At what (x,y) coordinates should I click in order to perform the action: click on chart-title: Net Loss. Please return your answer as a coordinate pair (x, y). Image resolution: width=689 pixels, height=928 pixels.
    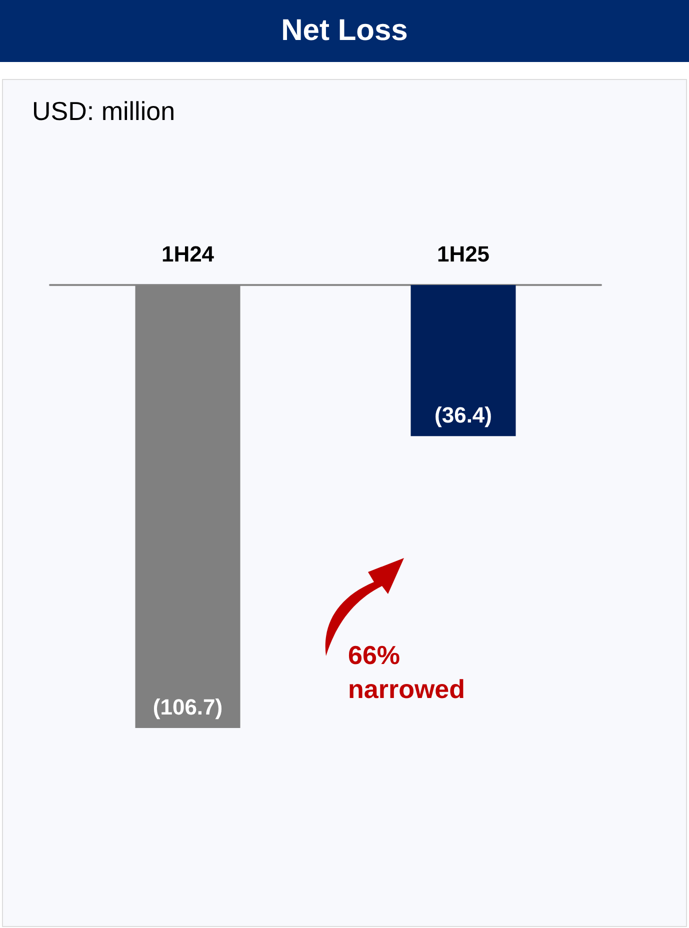
    Looking at the image, I should click on (344, 31).